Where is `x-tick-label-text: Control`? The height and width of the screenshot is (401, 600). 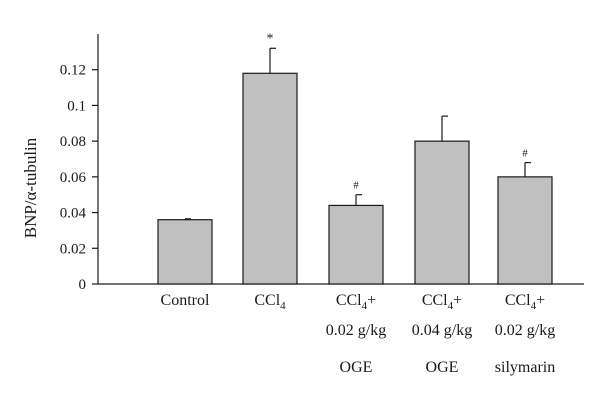 x-tick-label-text: Control is located at coordinates (185, 300).